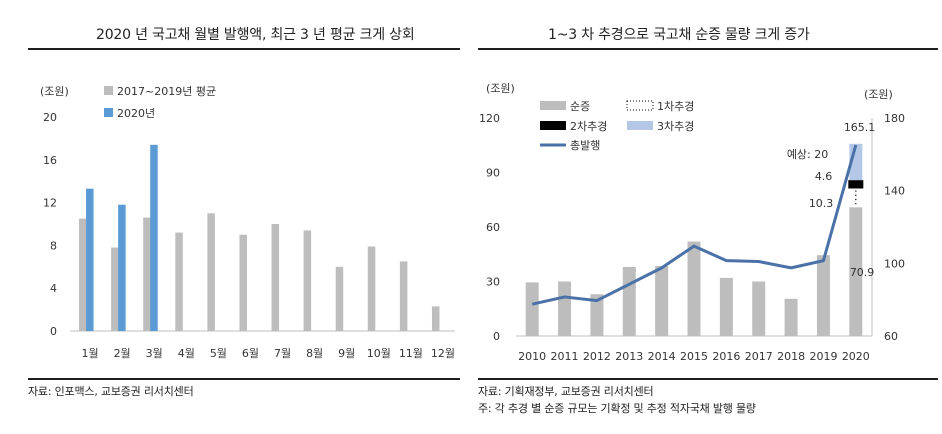  I want to click on y-left-tick-label: 30, so click(493, 282).